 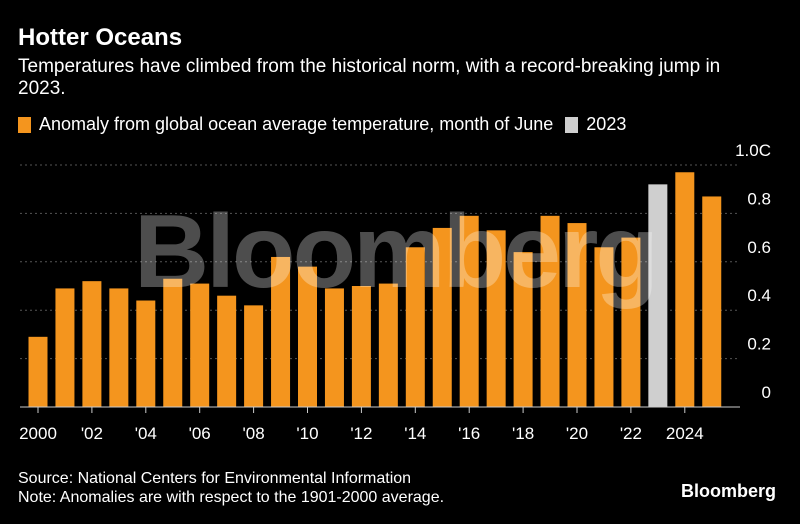 I want to click on bar-2018, so click(x=523, y=329).